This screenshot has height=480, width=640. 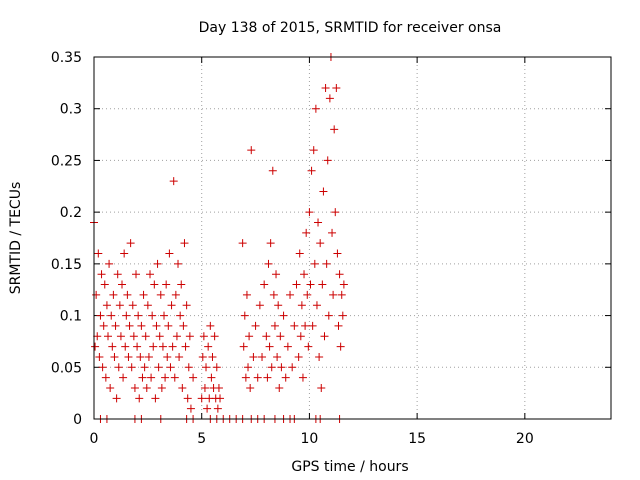 What do you see at coordinates (349, 467) in the screenshot?
I see `x-axis-label: GPS time / hours` at bounding box center [349, 467].